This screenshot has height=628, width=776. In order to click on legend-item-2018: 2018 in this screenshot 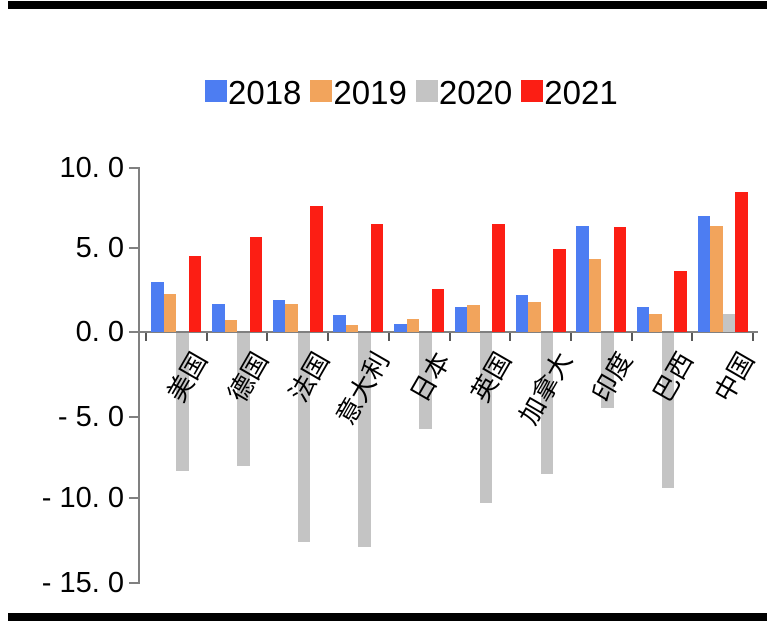, I will do `click(253, 93)`.